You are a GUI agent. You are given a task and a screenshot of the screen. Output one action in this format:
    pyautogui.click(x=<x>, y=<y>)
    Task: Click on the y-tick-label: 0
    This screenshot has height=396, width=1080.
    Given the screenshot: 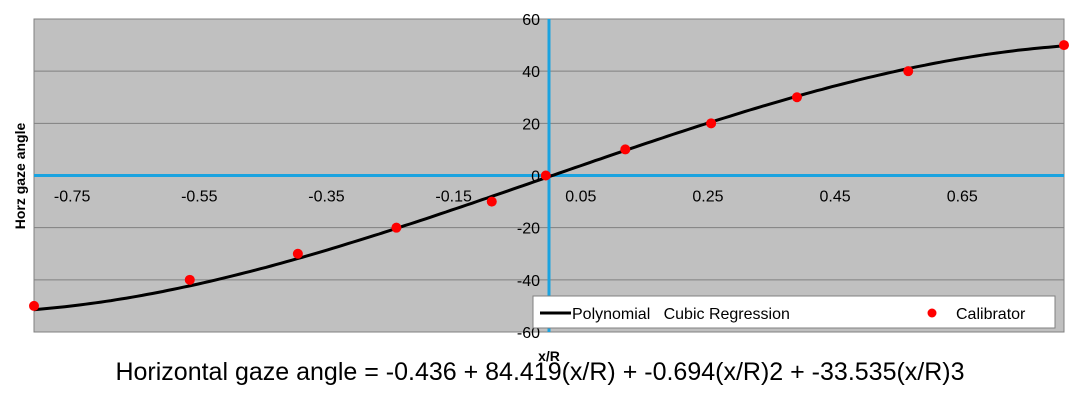 What is the action you would take?
    pyautogui.click(x=535, y=177)
    